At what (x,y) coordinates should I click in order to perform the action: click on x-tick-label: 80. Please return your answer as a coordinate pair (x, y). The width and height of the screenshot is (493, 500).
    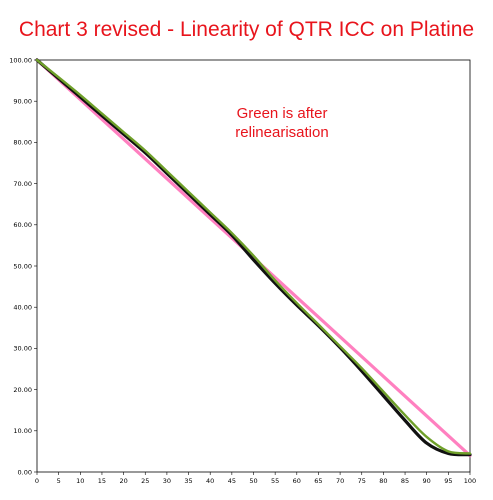
    Looking at the image, I should click on (383, 481).